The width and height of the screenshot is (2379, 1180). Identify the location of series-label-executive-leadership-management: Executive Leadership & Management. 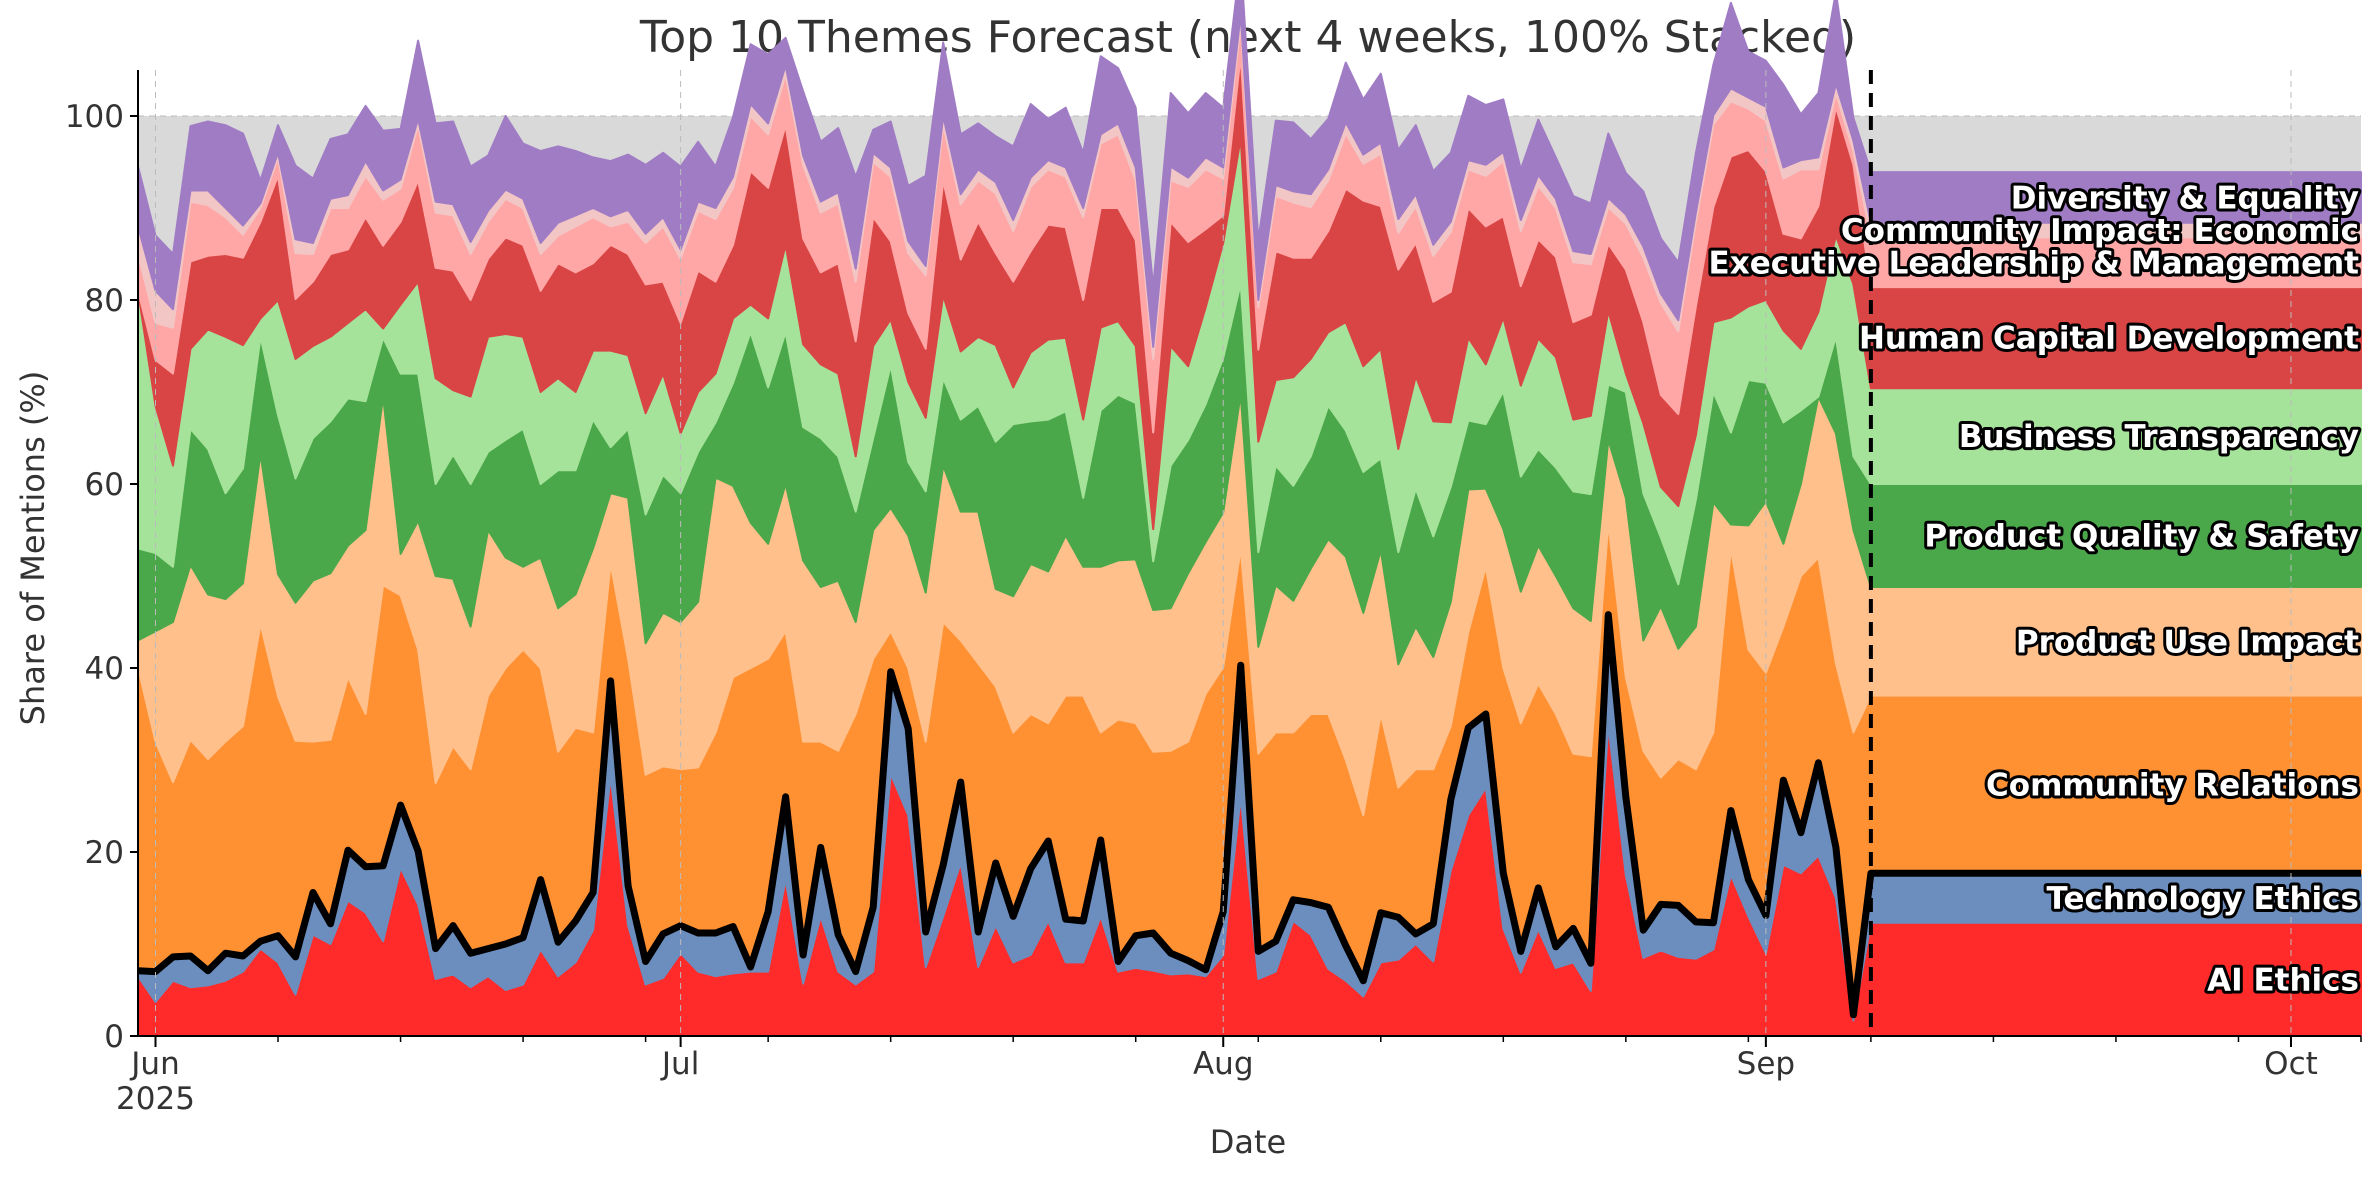
(2034, 263).